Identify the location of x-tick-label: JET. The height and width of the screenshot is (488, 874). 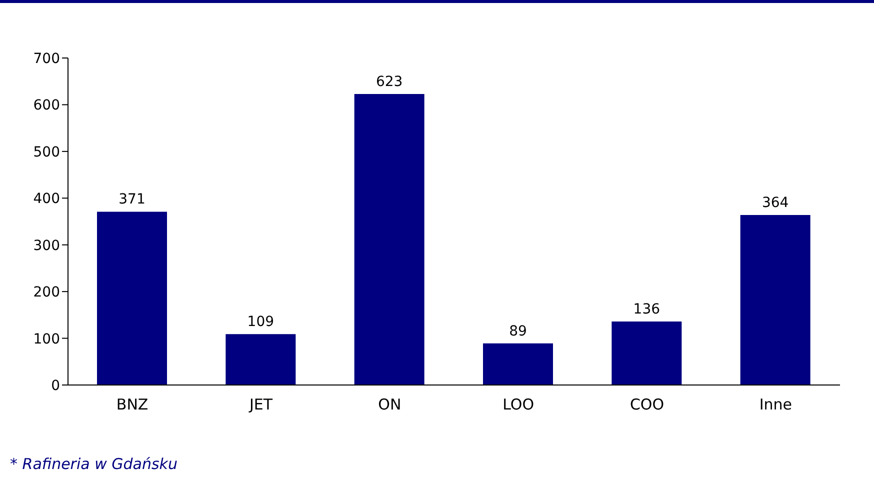
(261, 405).